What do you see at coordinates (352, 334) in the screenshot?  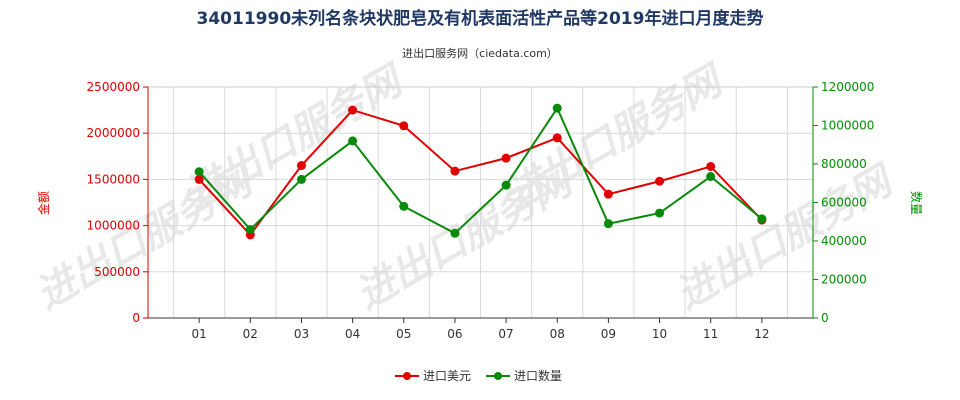 I see `x-tick-label: 04` at bounding box center [352, 334].